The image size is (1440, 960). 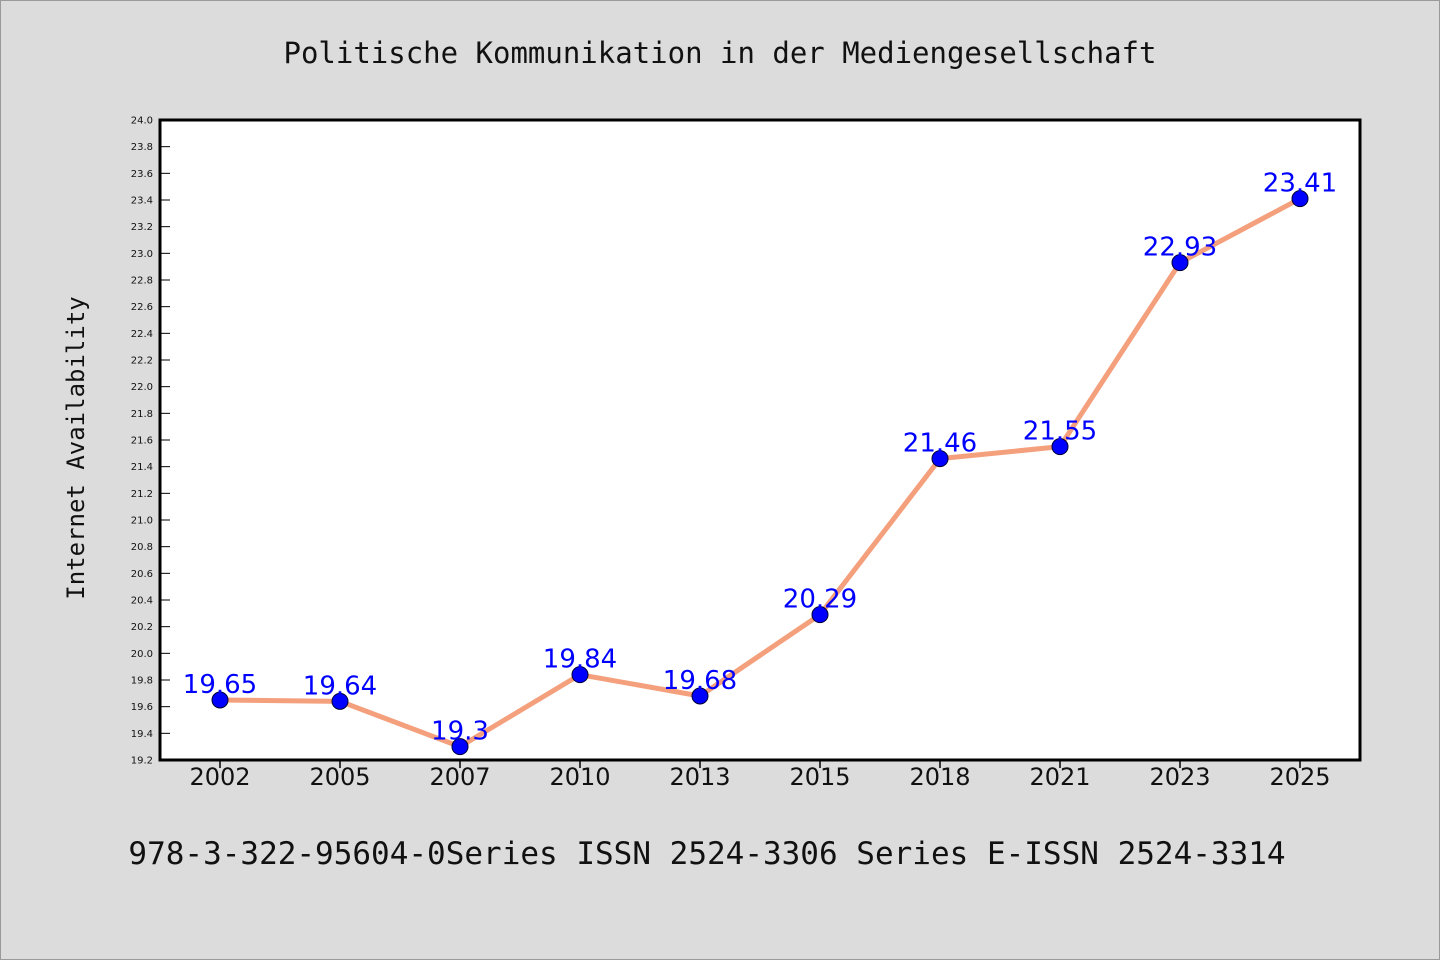 I want to click on data-label: 19.68, so click(x=700, y=681).